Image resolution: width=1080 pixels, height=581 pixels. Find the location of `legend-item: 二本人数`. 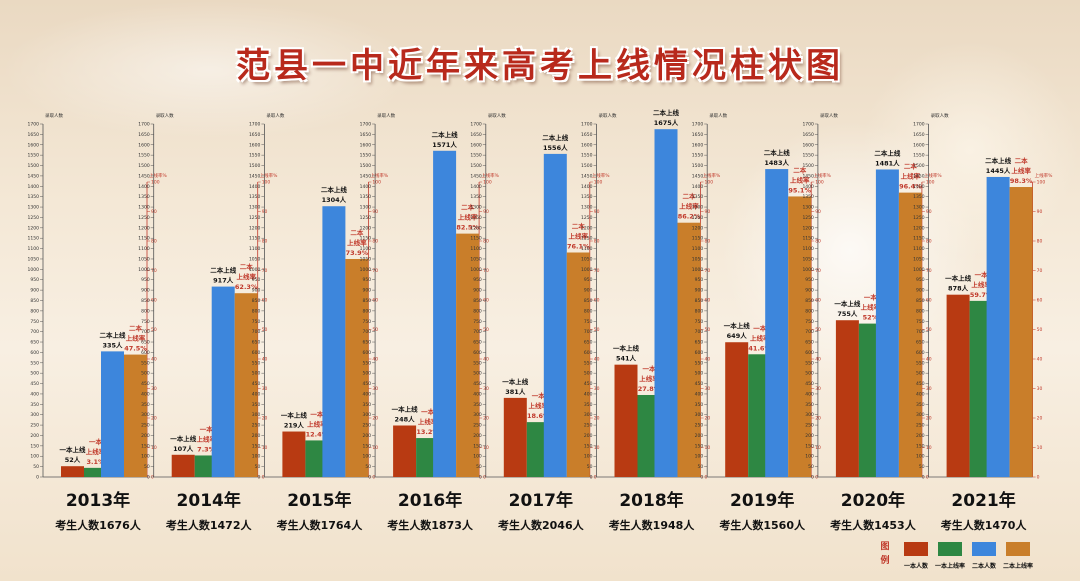

legend-item: 二本人数 is located at coordinates (984, 556).